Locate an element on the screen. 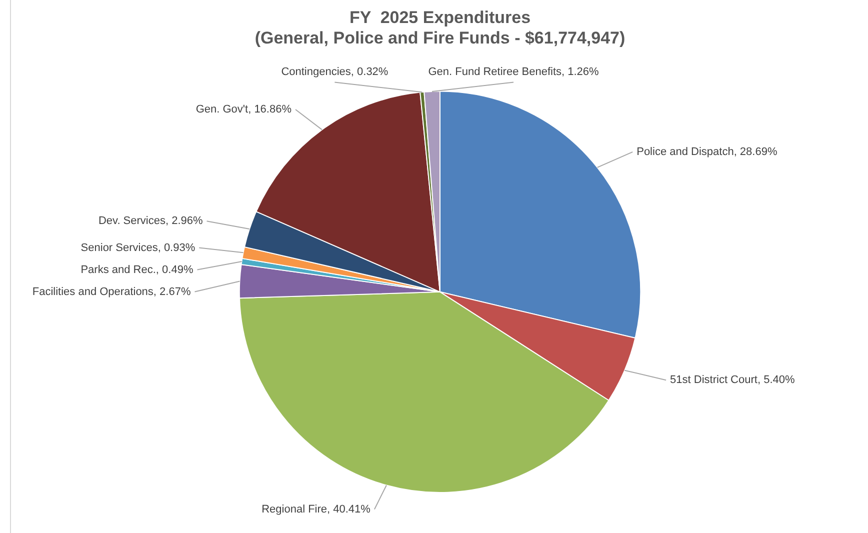 Image resolution: width=868 pixels, height=533 pixels. slice-label: Police and Dispatch, 28.69% is located at coordinates (707, 152).